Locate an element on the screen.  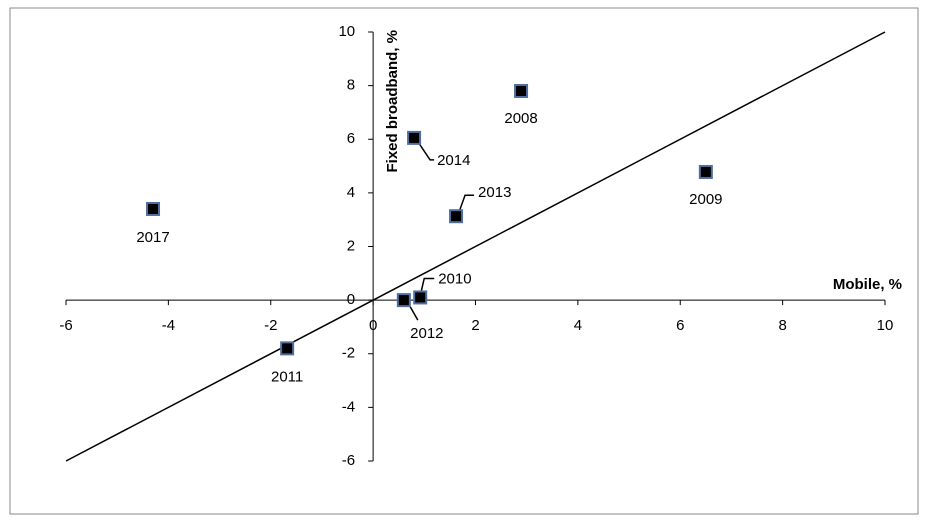
x-tick-label: 4 is located at coordinates (578, 325).